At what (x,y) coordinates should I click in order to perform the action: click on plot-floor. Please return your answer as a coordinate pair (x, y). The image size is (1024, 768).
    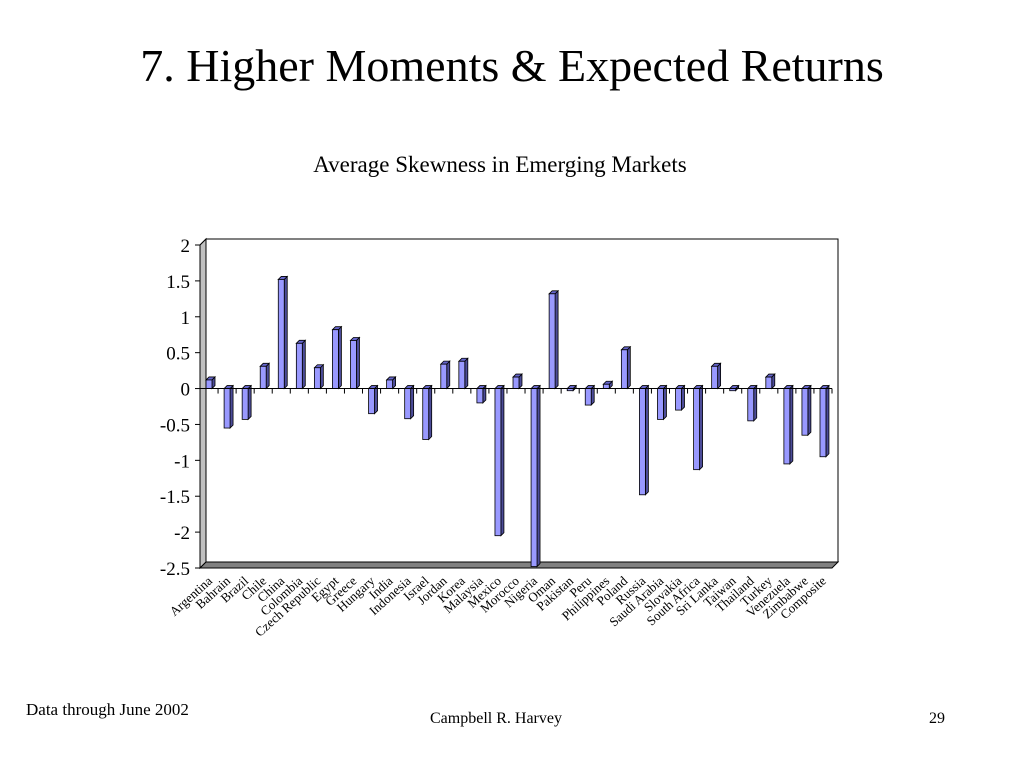
    Looking at the image, I should click on (519, 565).